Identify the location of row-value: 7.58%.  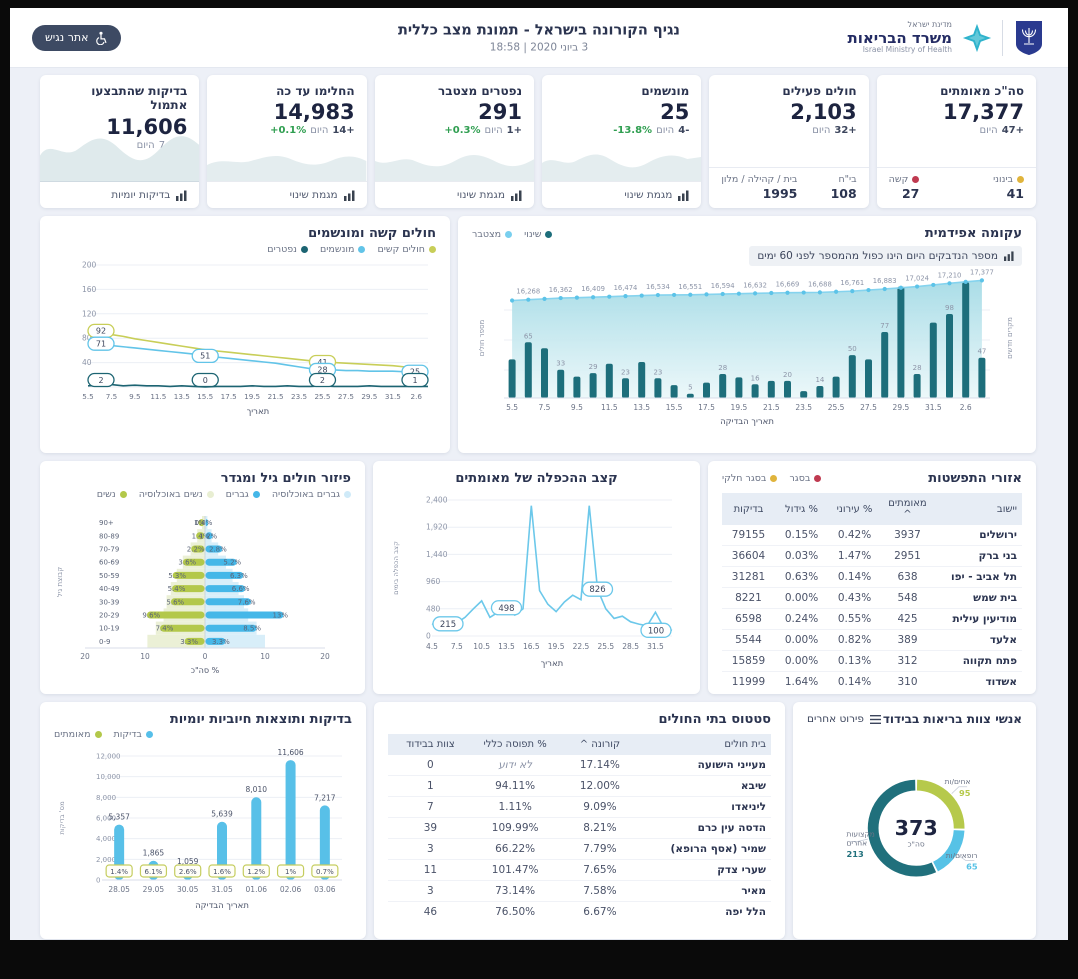
(600, 891).